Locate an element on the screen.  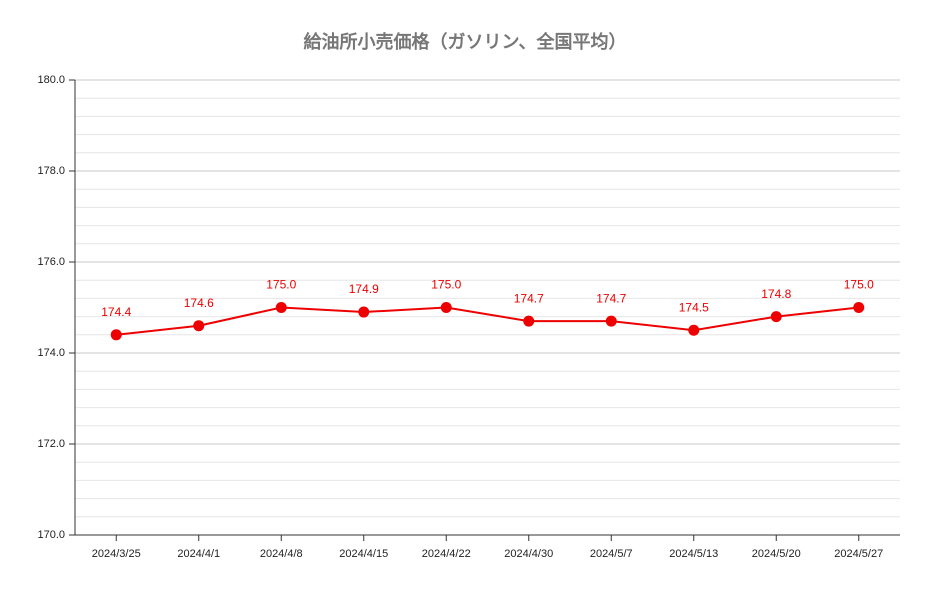
y-tick-label: 176.0 is located at coordinates (51, 262).